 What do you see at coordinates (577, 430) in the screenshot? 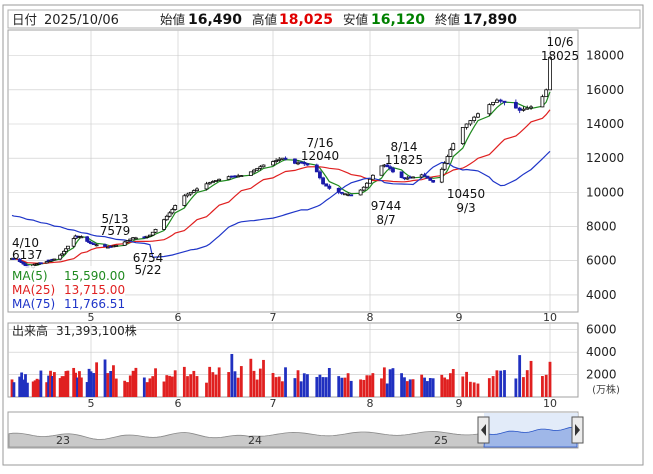
I see `navigator-right-handle` at bounding box center [577, 430].